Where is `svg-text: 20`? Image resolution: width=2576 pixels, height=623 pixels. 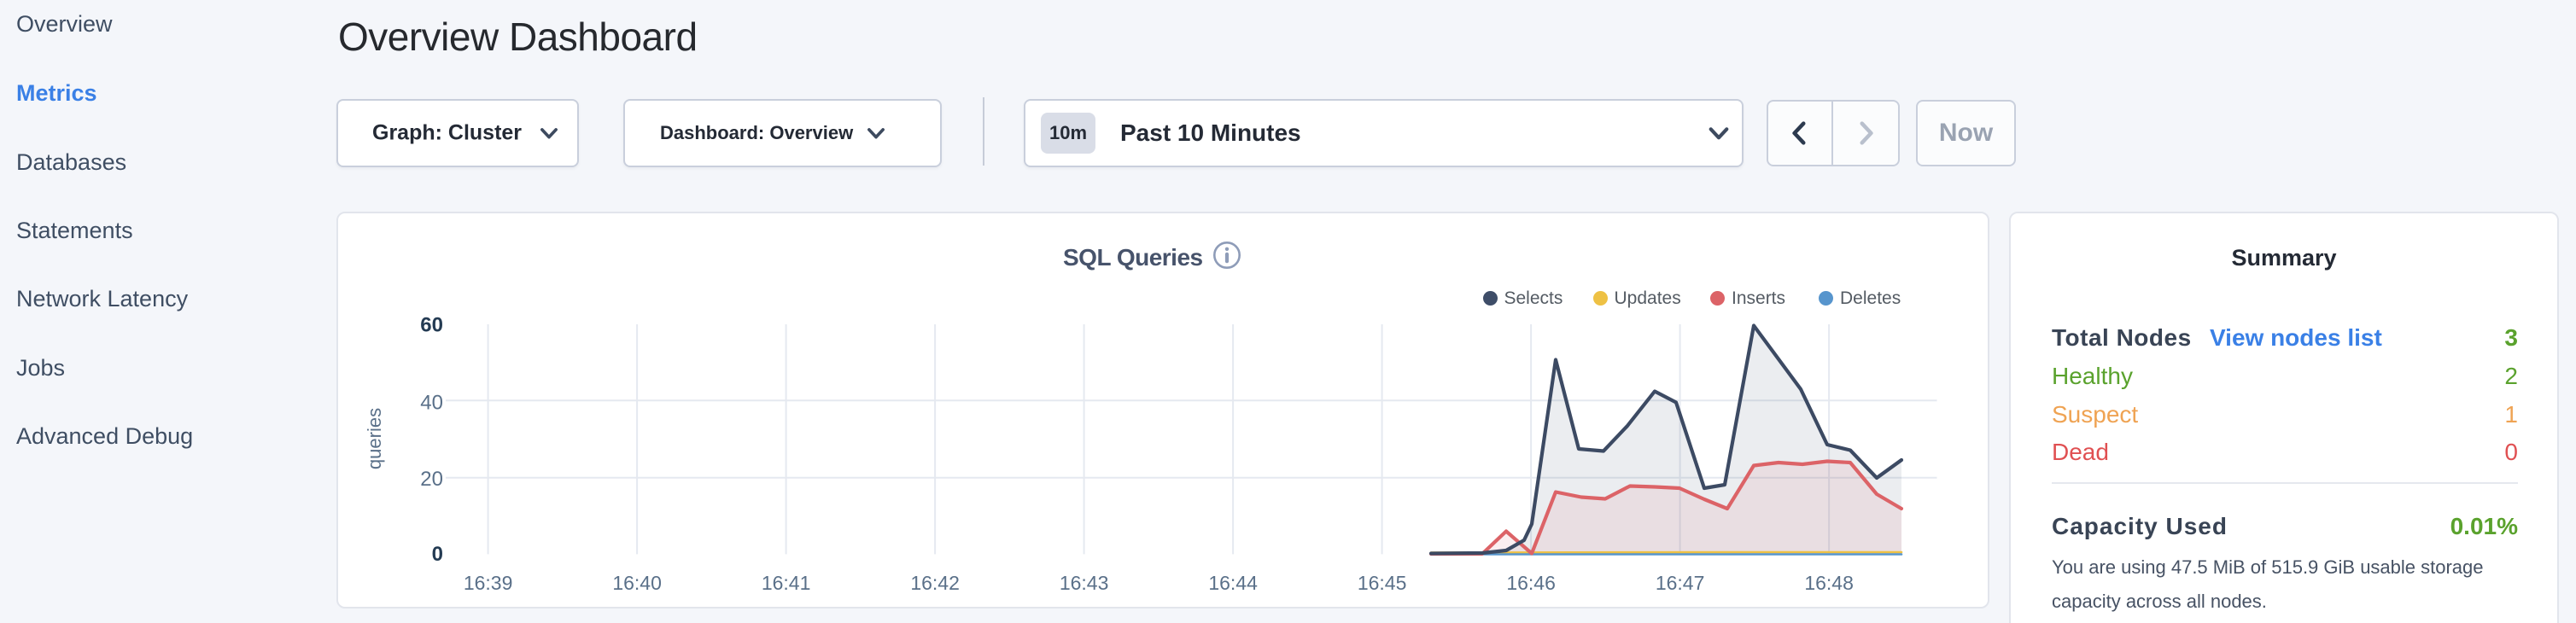
svg-text: 20 is located at coordinates (431, 479).